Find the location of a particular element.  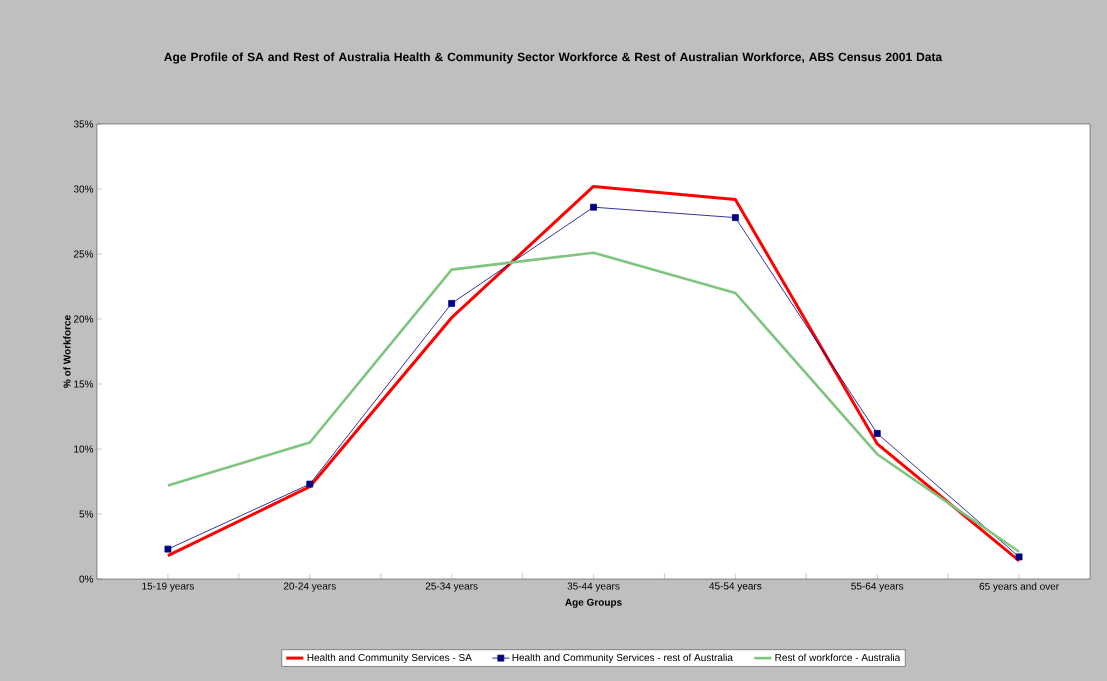

x-tick-label: 20-24 years is located at coordinates (309, 587).